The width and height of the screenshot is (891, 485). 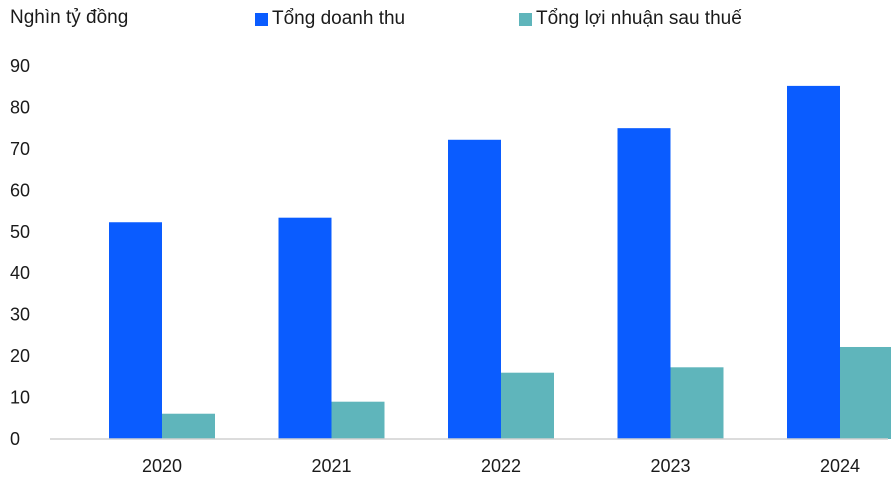 I want to click on y-tick-label: 30, so click(x=20, y=315).